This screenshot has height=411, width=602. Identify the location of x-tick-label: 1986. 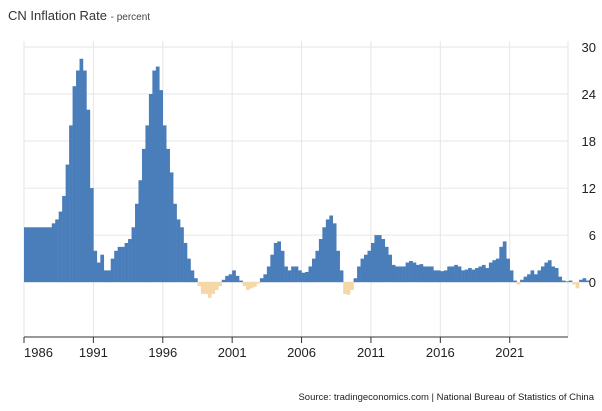
(38, 352).